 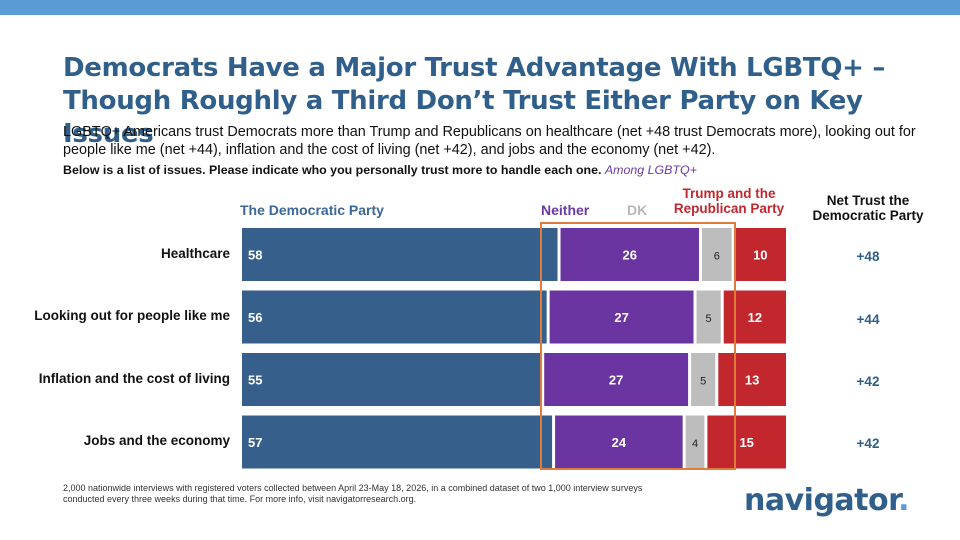 I want to click on data-label-democratic-1: 56, so click(x=255, y=317).